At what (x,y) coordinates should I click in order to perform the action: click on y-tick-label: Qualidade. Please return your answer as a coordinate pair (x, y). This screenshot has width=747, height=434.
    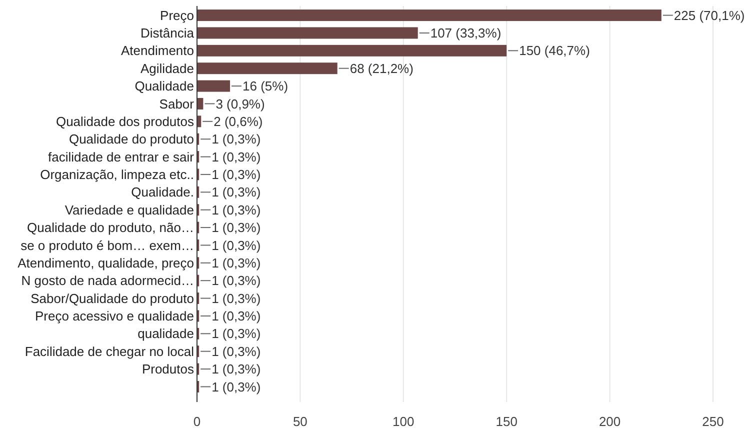
    Looking at the image, I should click on (164, 86).